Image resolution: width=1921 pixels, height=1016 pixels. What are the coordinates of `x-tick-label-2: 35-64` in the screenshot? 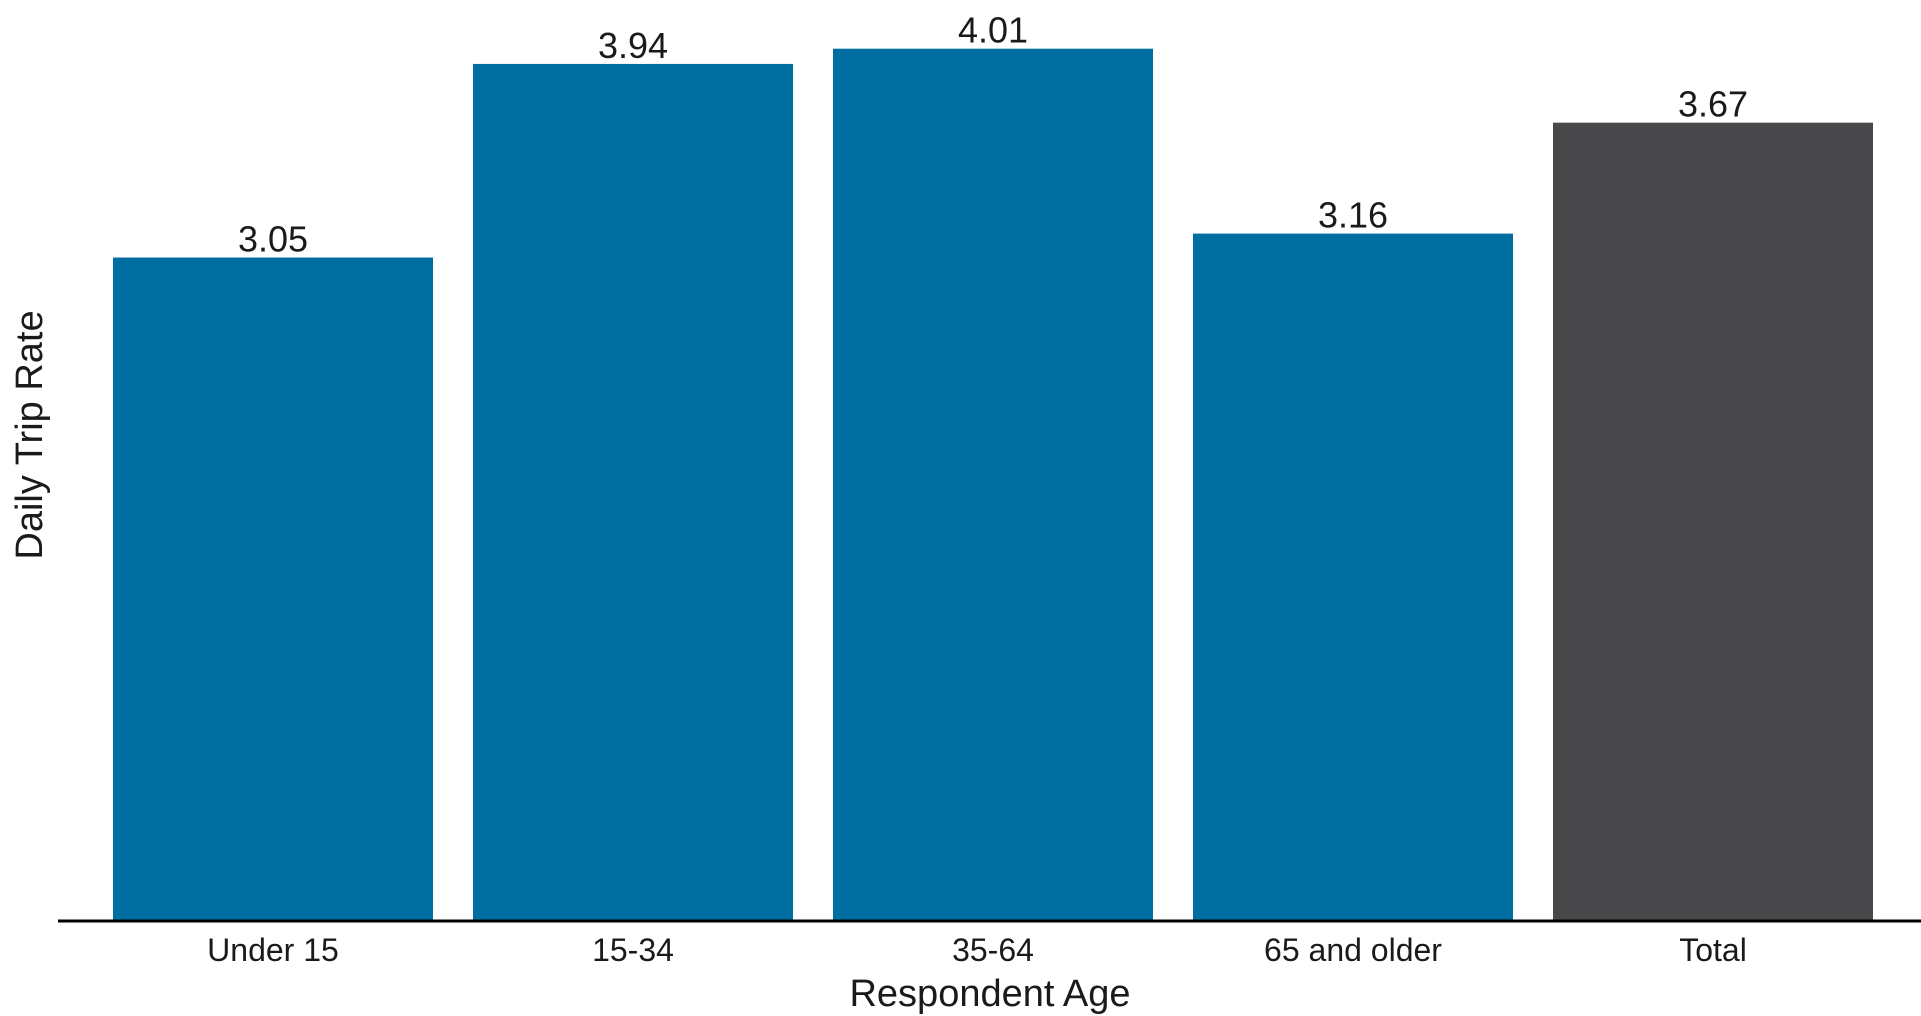 It's located at (993, 950).